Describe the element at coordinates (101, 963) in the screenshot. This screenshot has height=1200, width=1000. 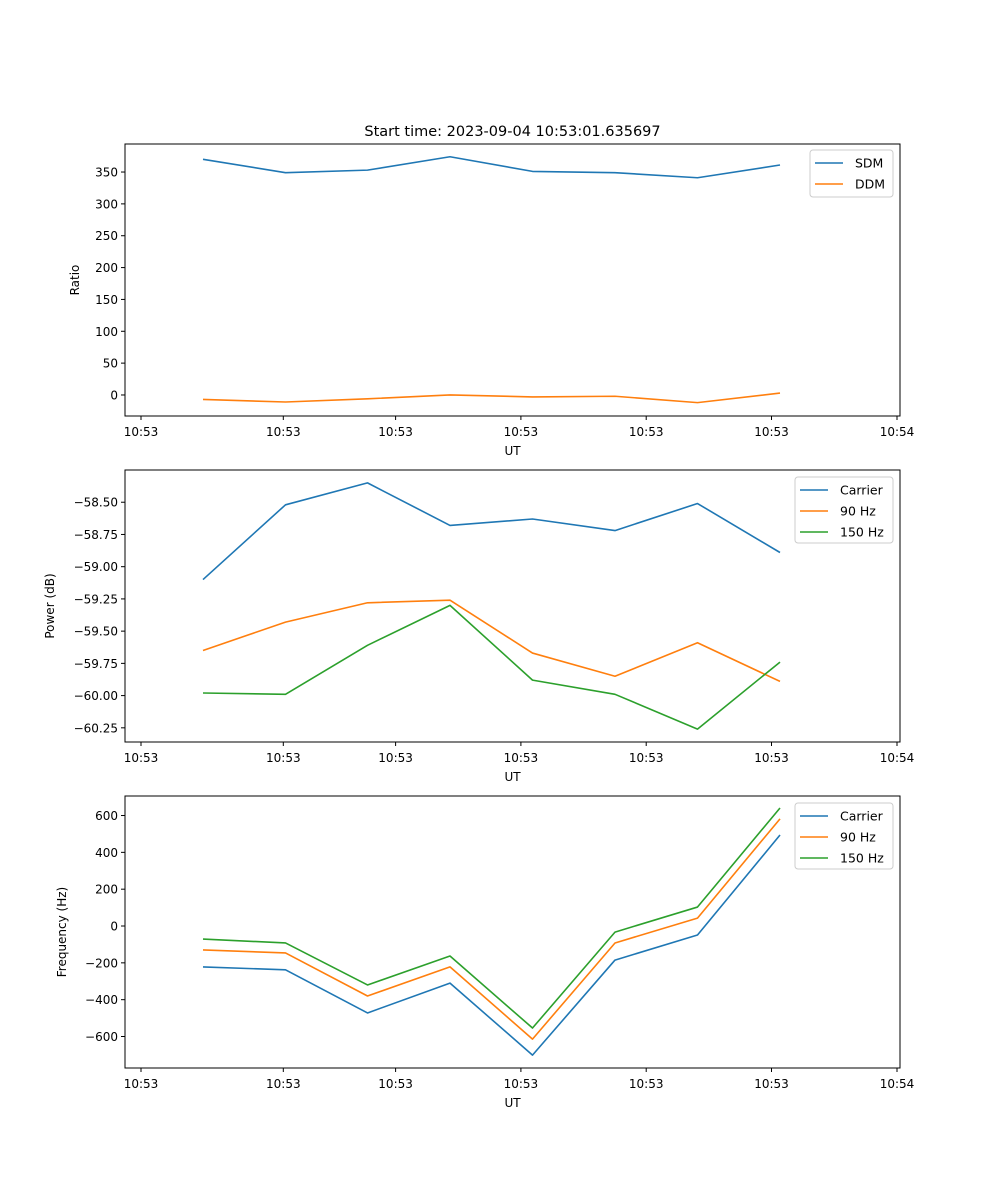
I see `y-tick-label: −200` at that location.